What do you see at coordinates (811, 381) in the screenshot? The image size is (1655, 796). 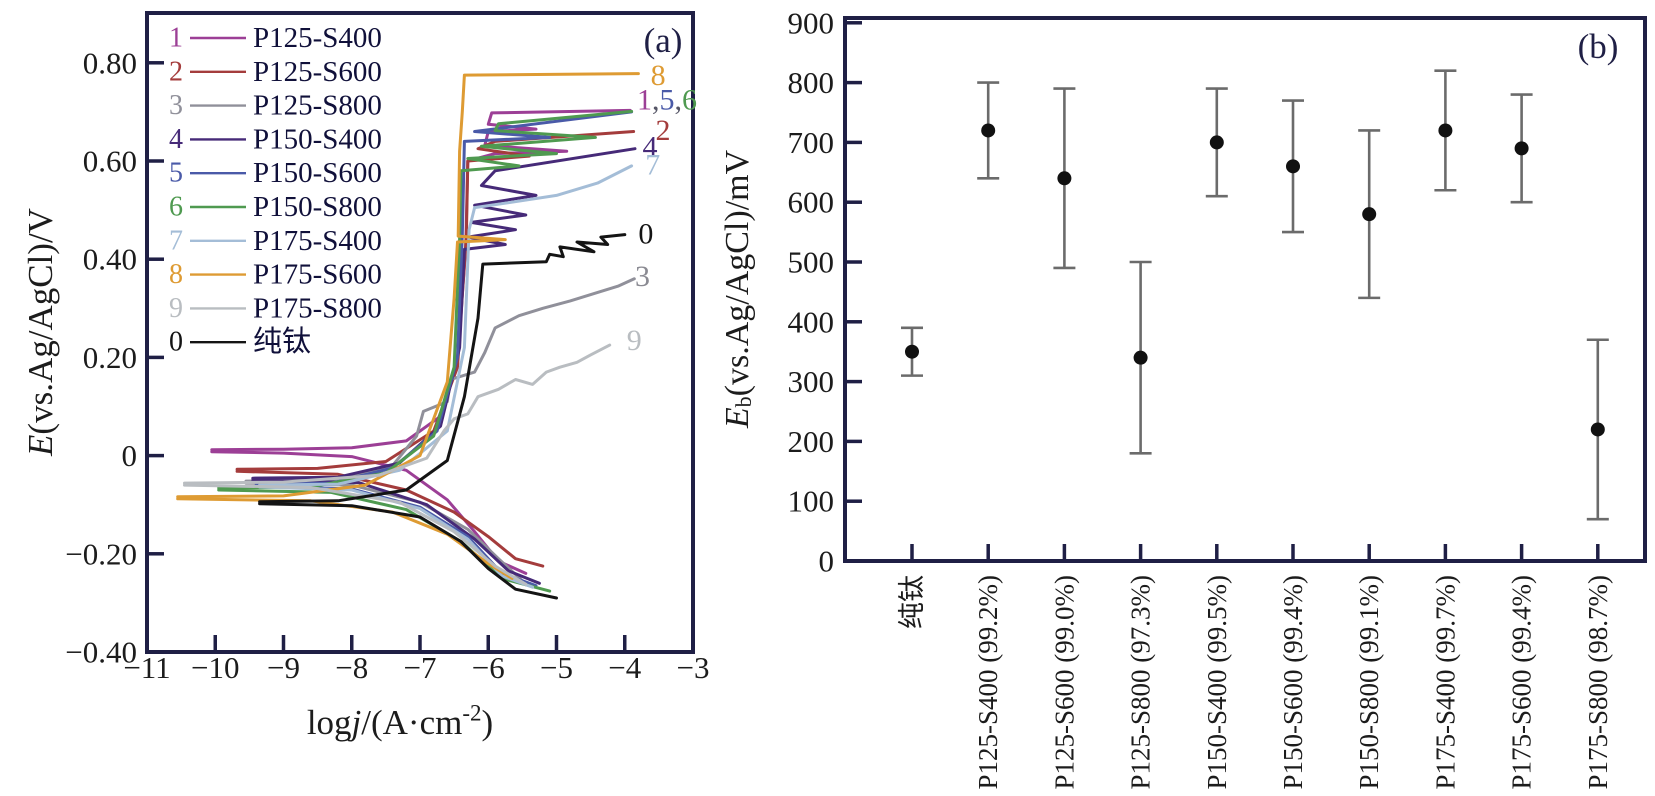 I see `y-tick-label-b: 300` at bounding box center [811, 381].